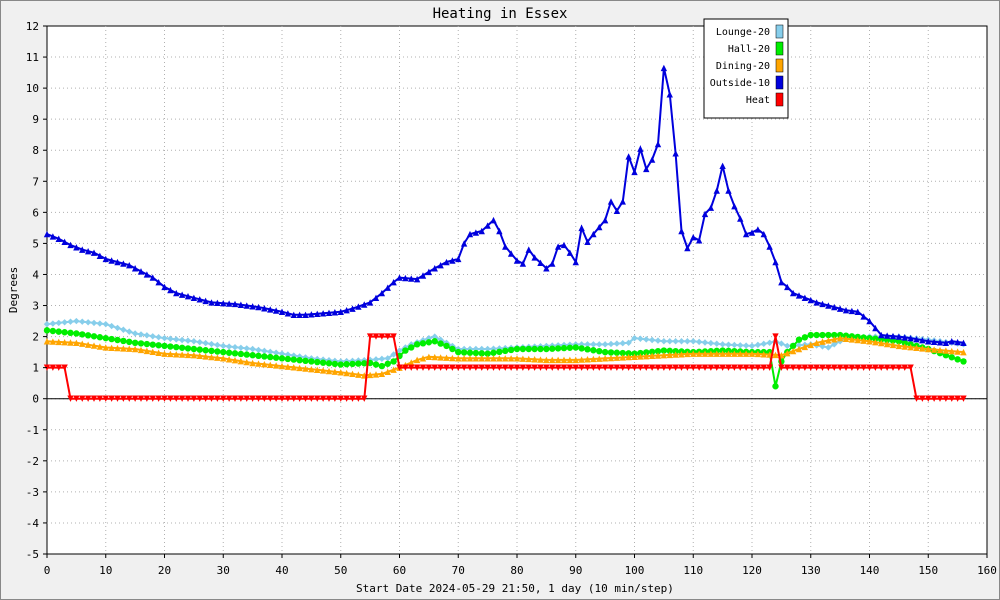 Image resolution: width=1000 pixels, height=600 pixels. What do you see at coordinates (223, 570) in the screenshot?
I see `x-tick-label: 30` at bounding box center [223, 570].